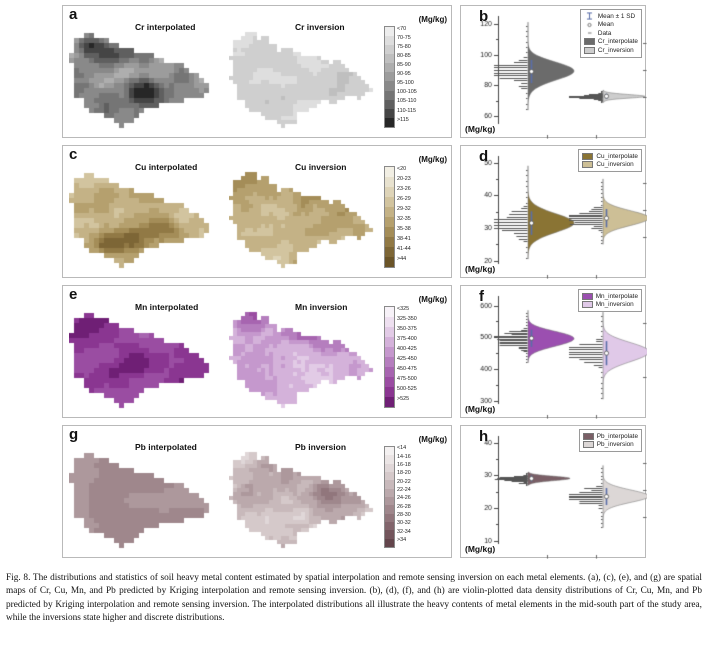  What do you see at coordinates (553, 352) in the screenshot?
I see `panel-f-violin: f (Mg/kg) Mn_interpolate Mn_inversion` at bounding box center [553, 352].